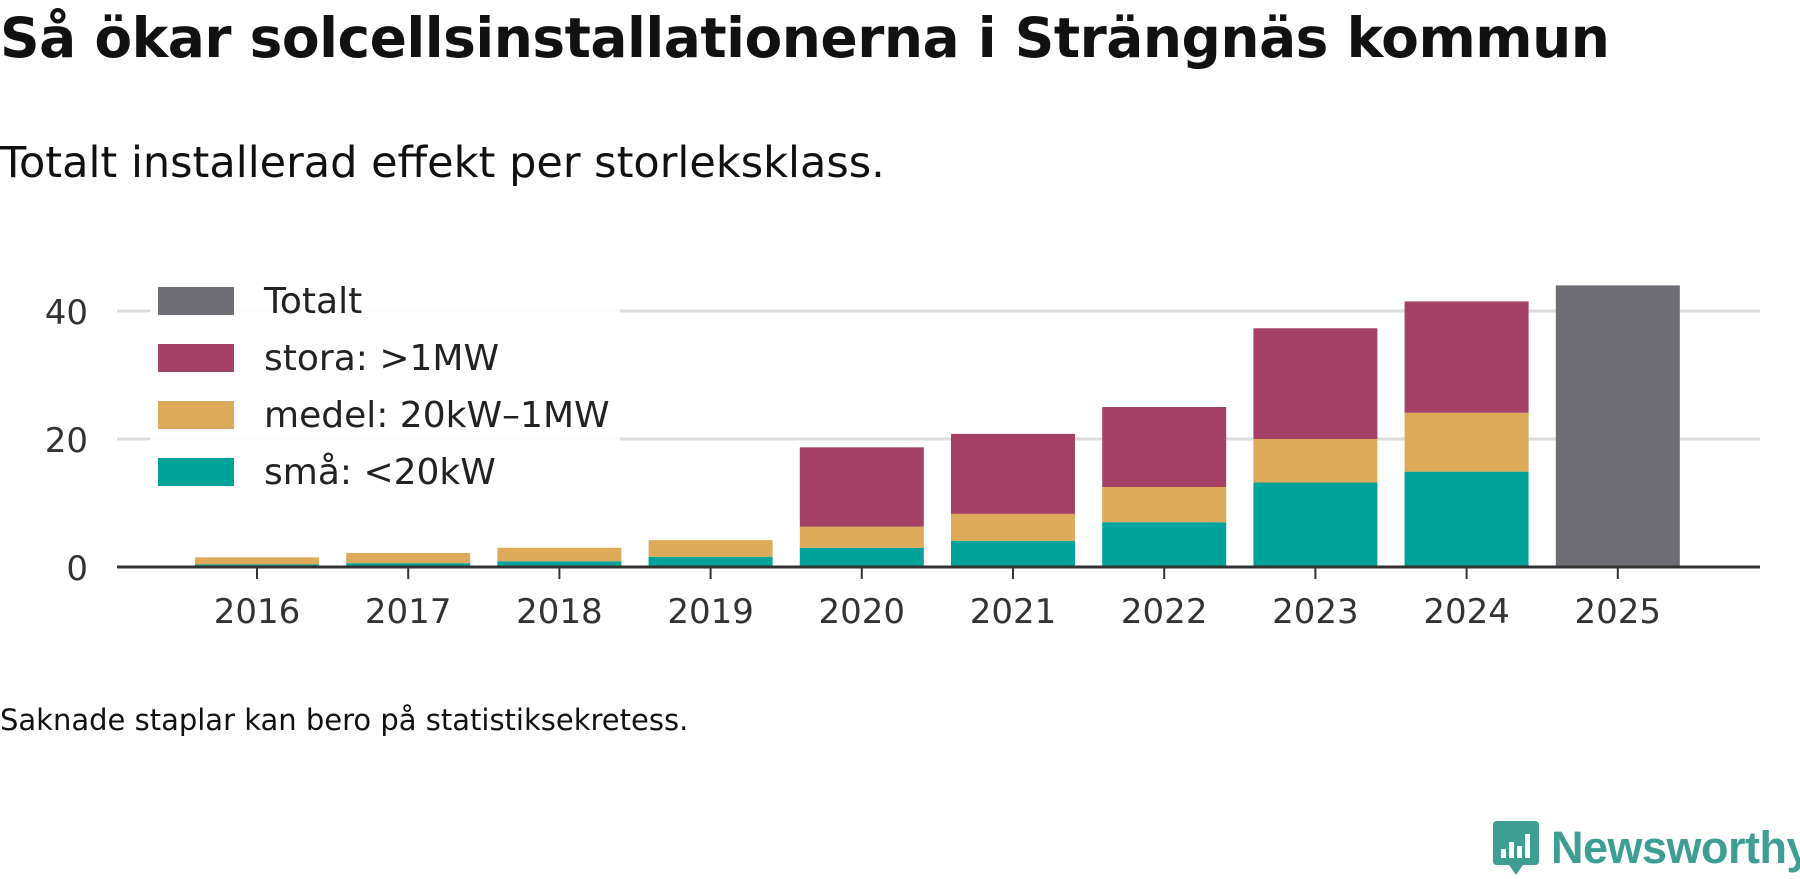 Image resolution: width=1800 pixels, height=879 pixels. What do you see at coordinates (1013, 473) in the screenshot?
I see `bar-2021-stora` at bounding box center [1013, 473].